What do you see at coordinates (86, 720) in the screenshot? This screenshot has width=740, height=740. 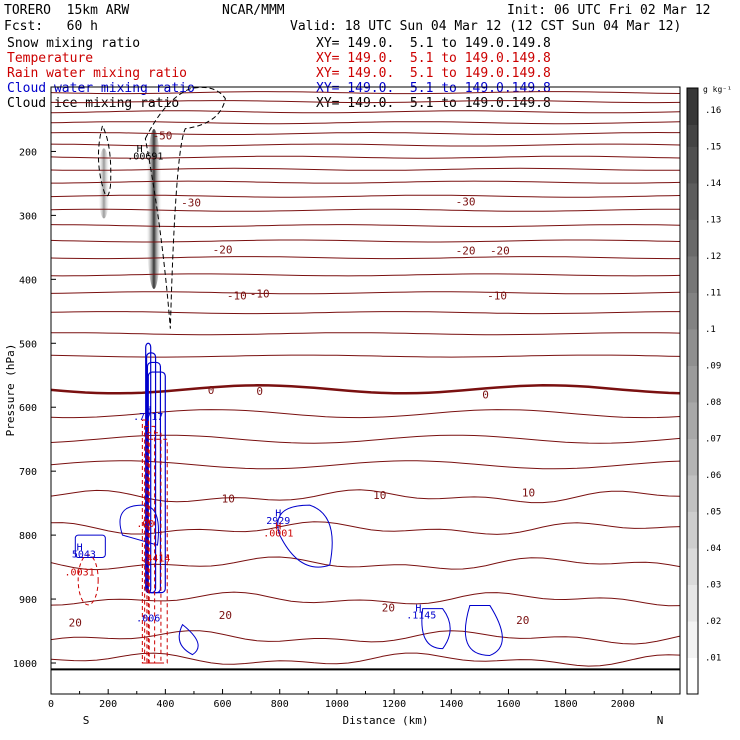 I see `south-label: S` at bounding box center [86, 720].